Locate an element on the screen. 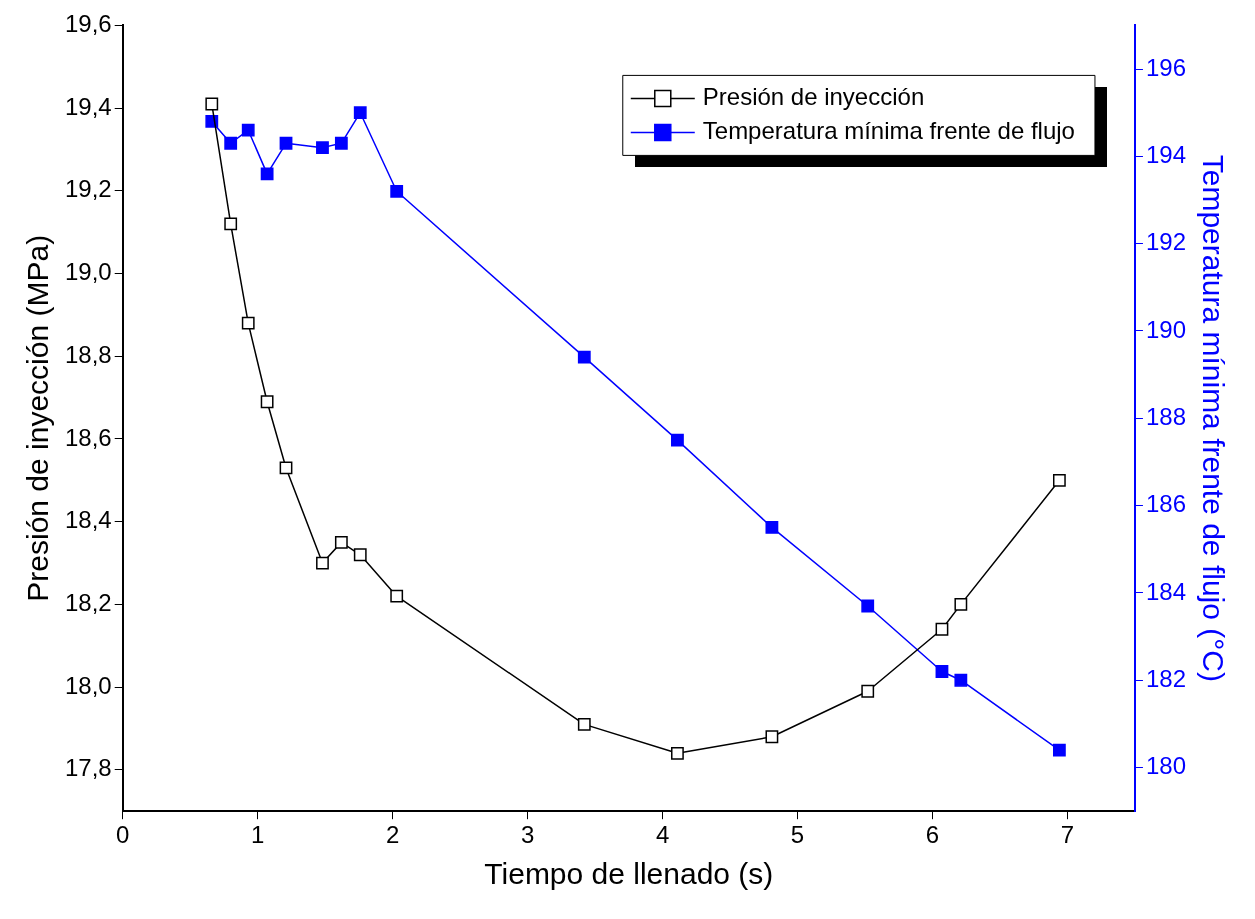 This screenshot has width=1255, height=919. legend-label: Temperatura mínima frente de flujo is located at coordinates (888, 131).